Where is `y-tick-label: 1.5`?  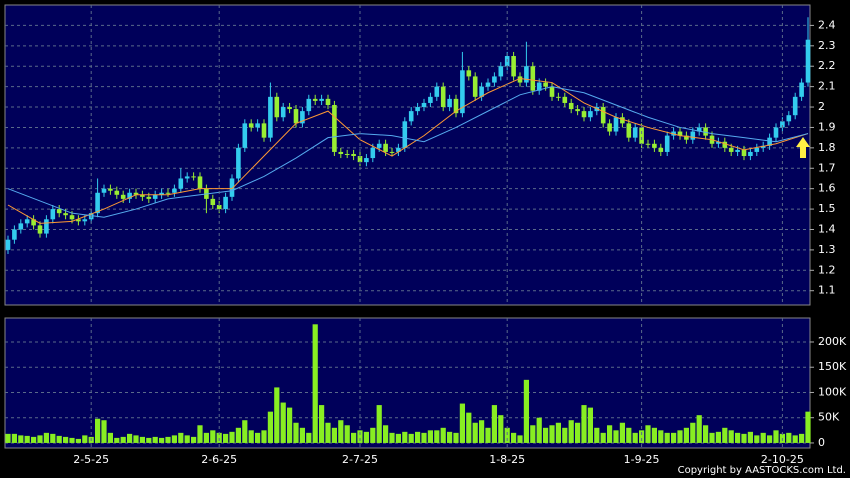
y-tick-label: 1.5 is located at coordinates (827, 208).